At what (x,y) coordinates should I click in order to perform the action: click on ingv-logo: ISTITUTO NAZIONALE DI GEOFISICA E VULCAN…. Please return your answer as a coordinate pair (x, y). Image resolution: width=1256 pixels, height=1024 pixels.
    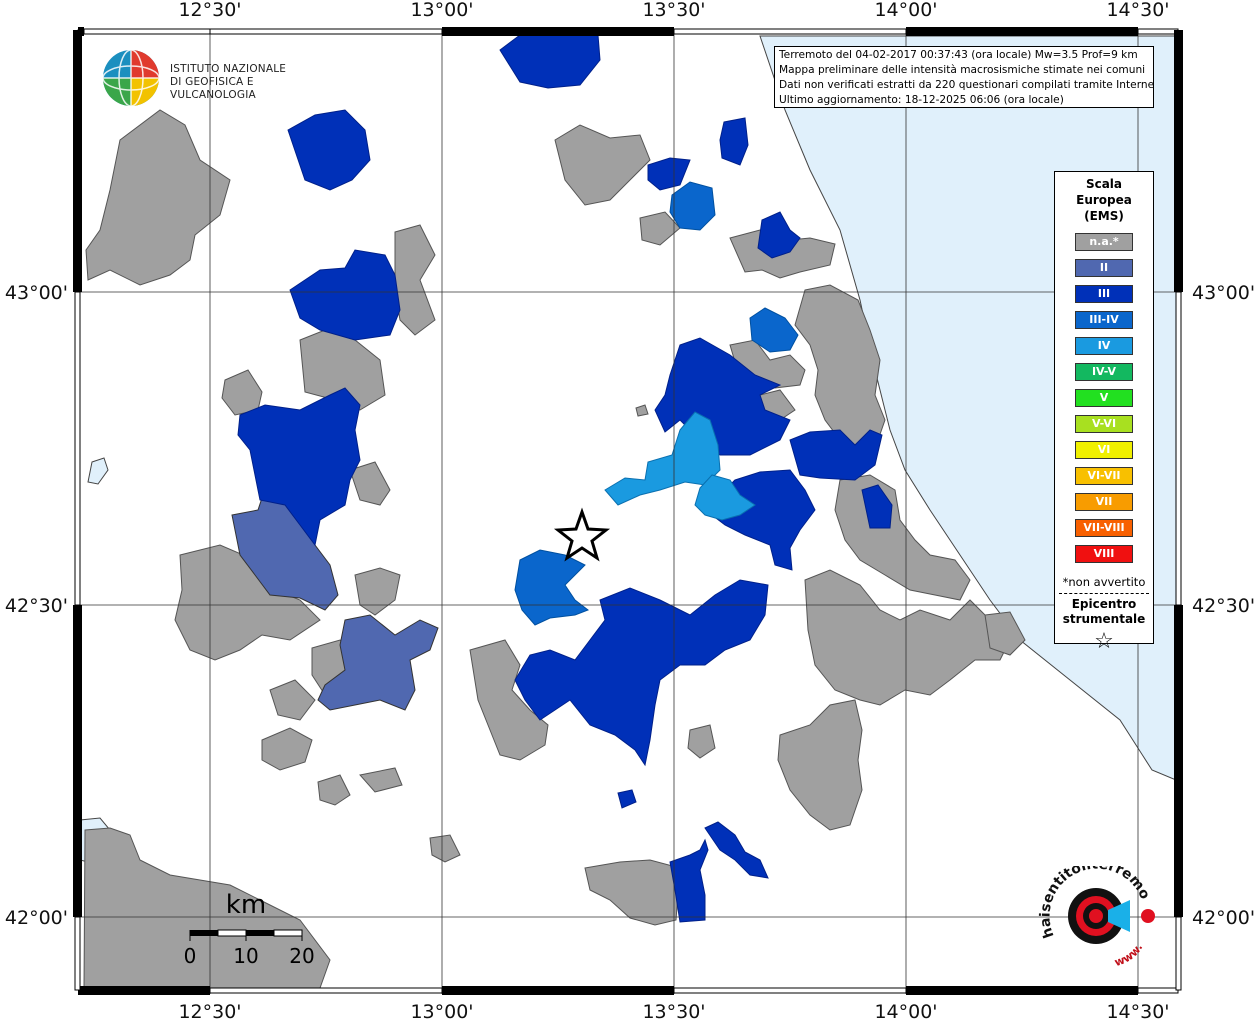
    Looking at the image, I should click on (210, 78).